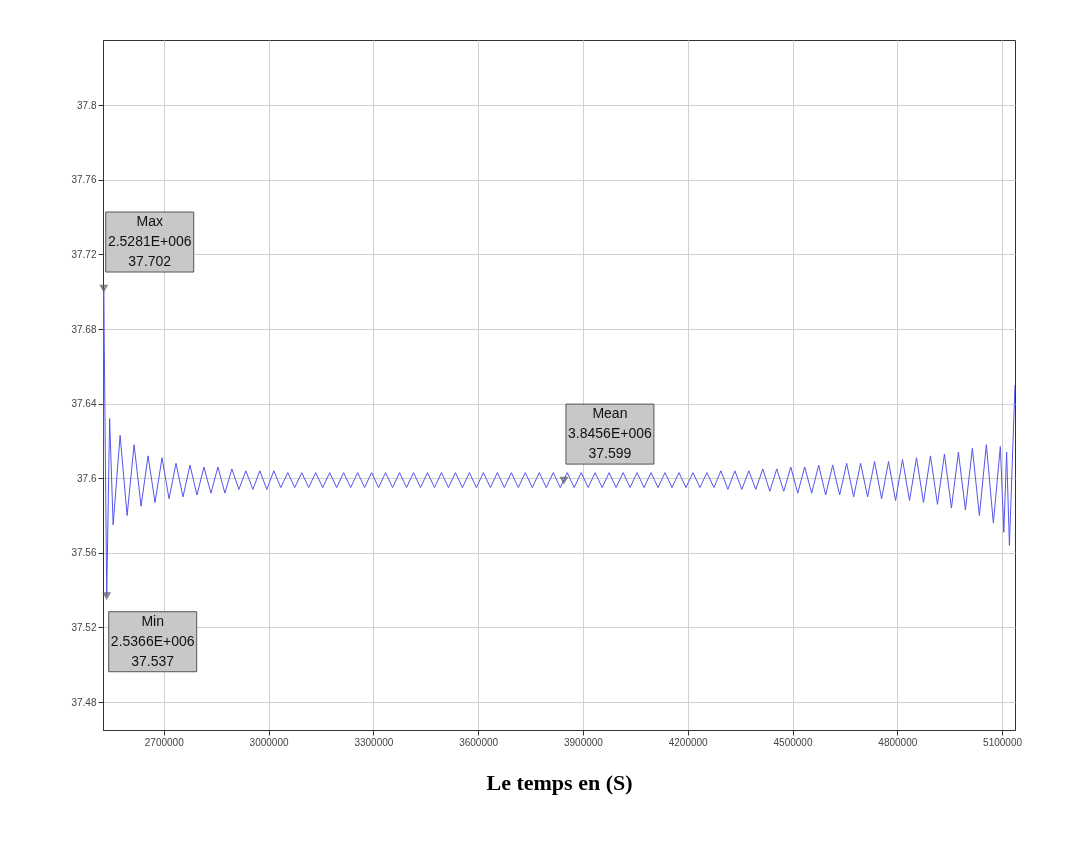 Image resolution: width=1068 pixels, height=857 pixels. Describe the element at coordinates (84, 702) in the screenshot. I see `y-tick-label: 37.48` at that location.